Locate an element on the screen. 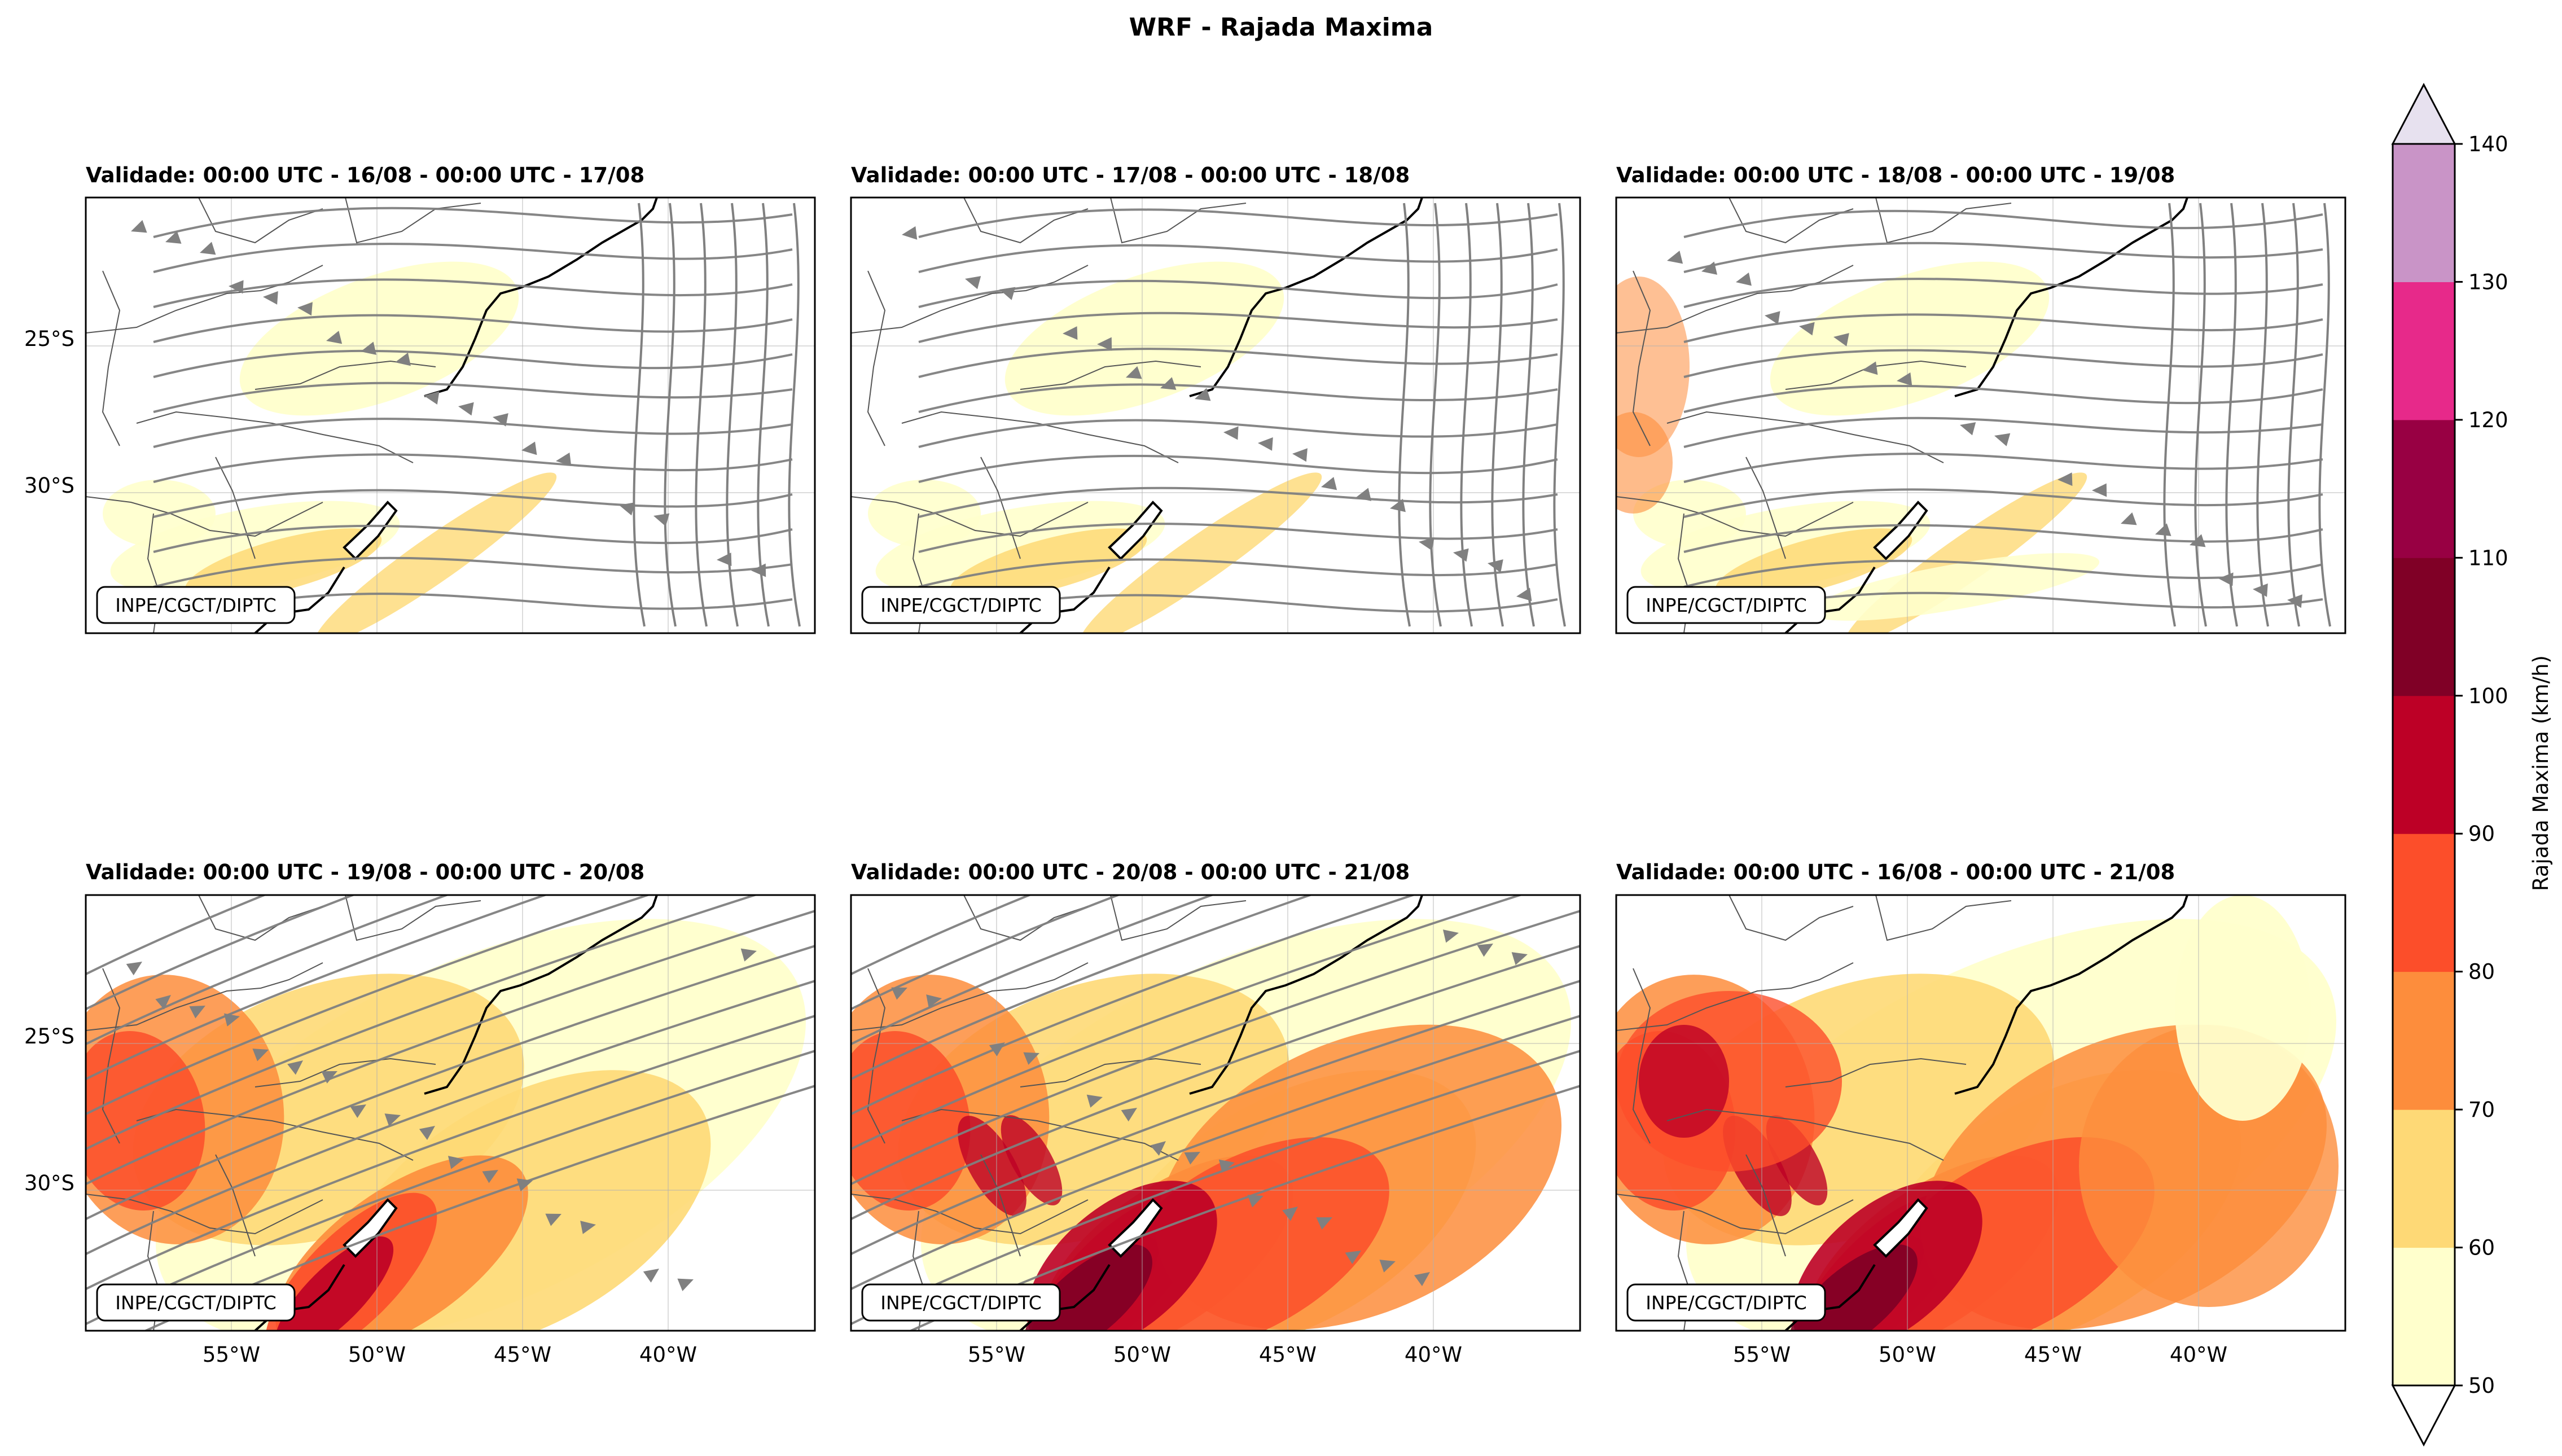 The width and height of the screenshot is (2562, 1456). panel-4-lon-tick-40: 40°W is located at coordinates (668, 1355).